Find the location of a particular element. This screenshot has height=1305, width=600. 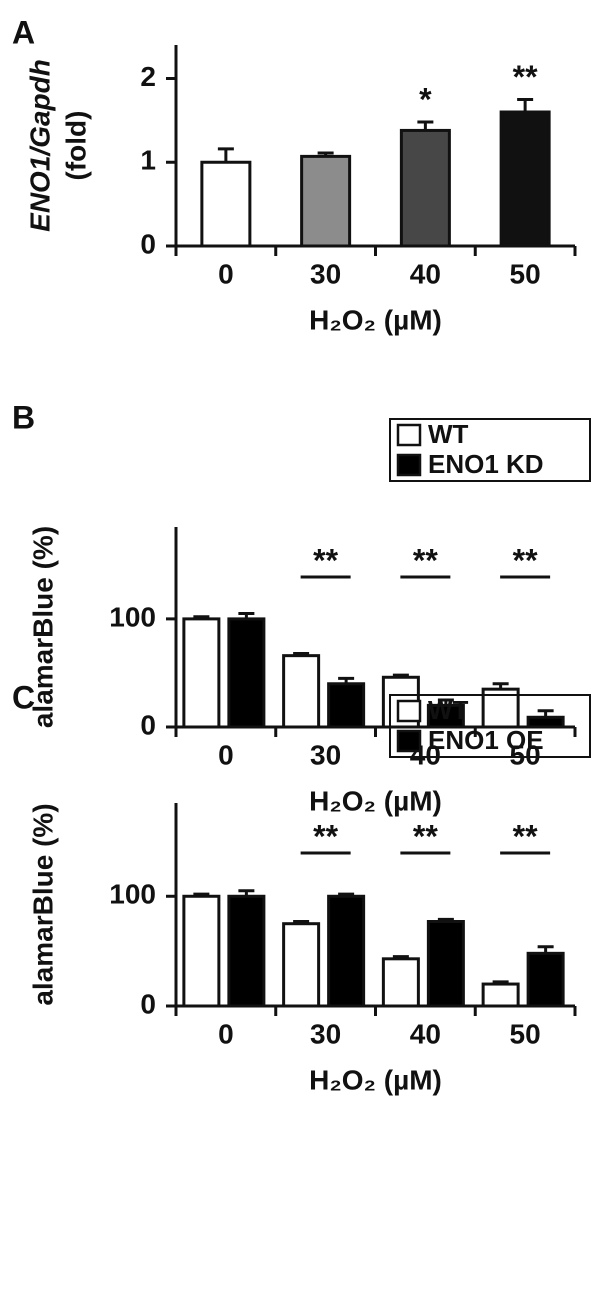

y-axis-unit: (fold) is located at coordinates (75, 146).